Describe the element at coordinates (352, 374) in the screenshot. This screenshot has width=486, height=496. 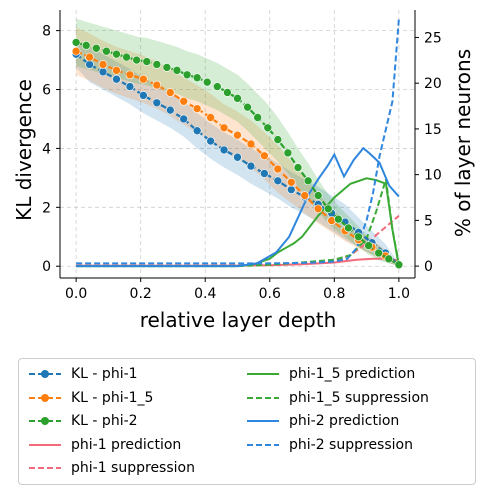
I see `legend-label: phi-1_5 prediction` at that location.